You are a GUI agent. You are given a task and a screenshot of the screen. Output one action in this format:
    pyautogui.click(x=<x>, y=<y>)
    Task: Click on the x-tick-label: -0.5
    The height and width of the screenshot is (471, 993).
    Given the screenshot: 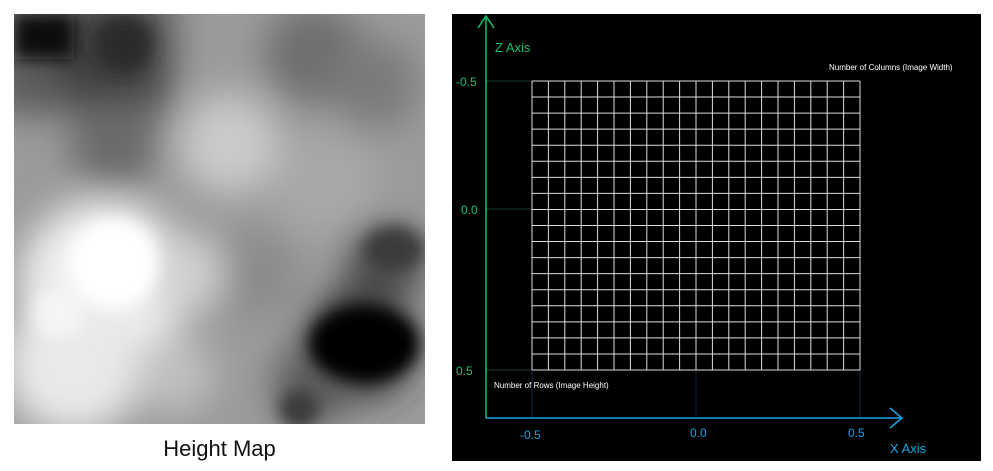 What is the action you would take?
    pyautogui.click(x=530, y=435)
    